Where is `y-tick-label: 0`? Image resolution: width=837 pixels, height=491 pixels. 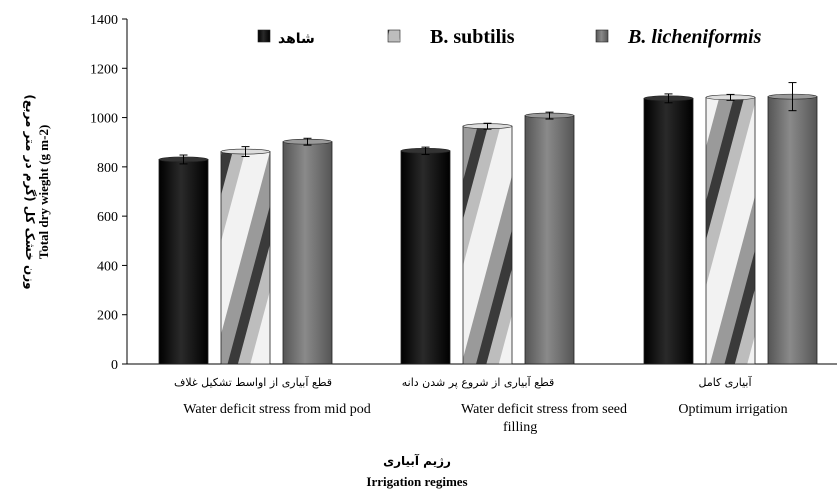 y-tick-label: 0 is located at coordinates (114, 365).